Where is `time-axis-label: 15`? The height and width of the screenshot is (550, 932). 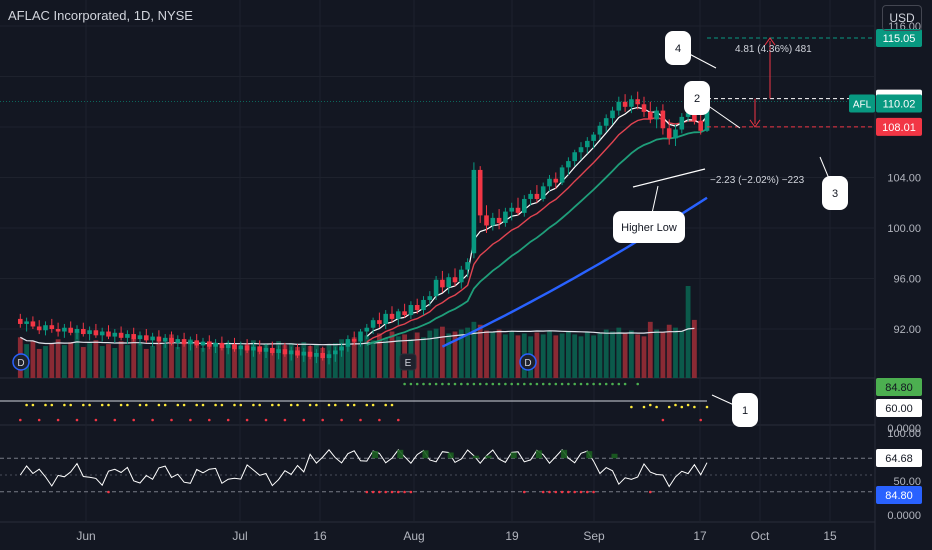
time-axis-label: 15 is located at coordinates (830, 536).